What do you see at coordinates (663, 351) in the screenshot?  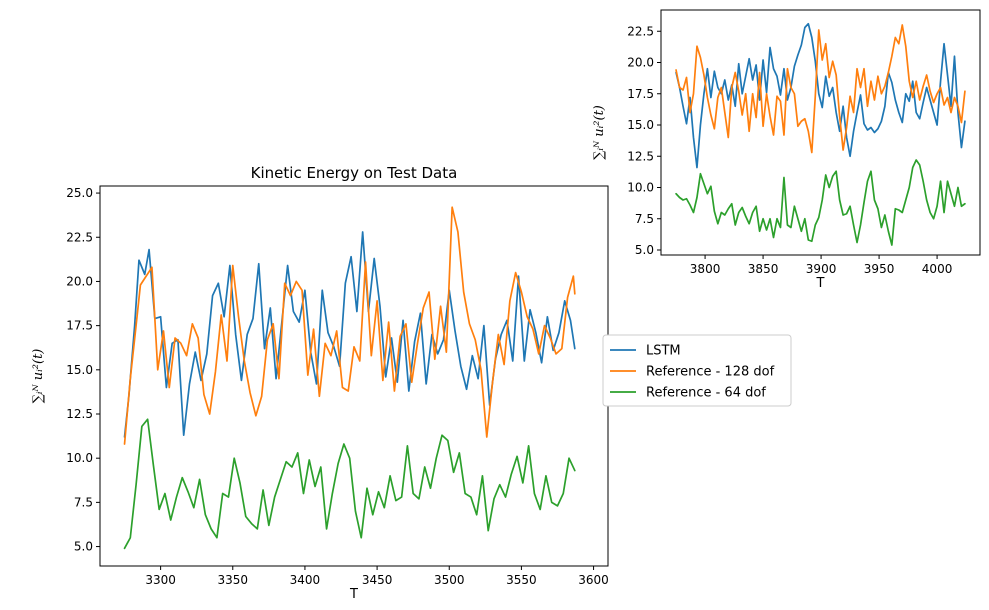 I see `legend-label-lstm: LSTM` at bounding box center [663, 351].